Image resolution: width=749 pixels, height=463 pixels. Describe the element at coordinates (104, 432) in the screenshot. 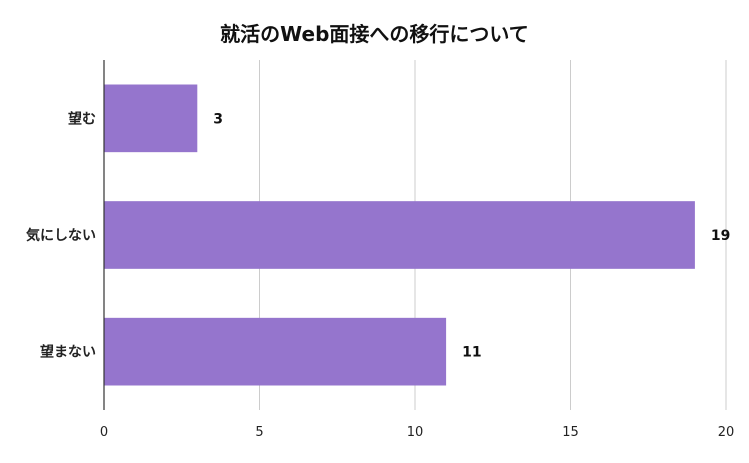

I see `x-tick-label: 0` at that location.